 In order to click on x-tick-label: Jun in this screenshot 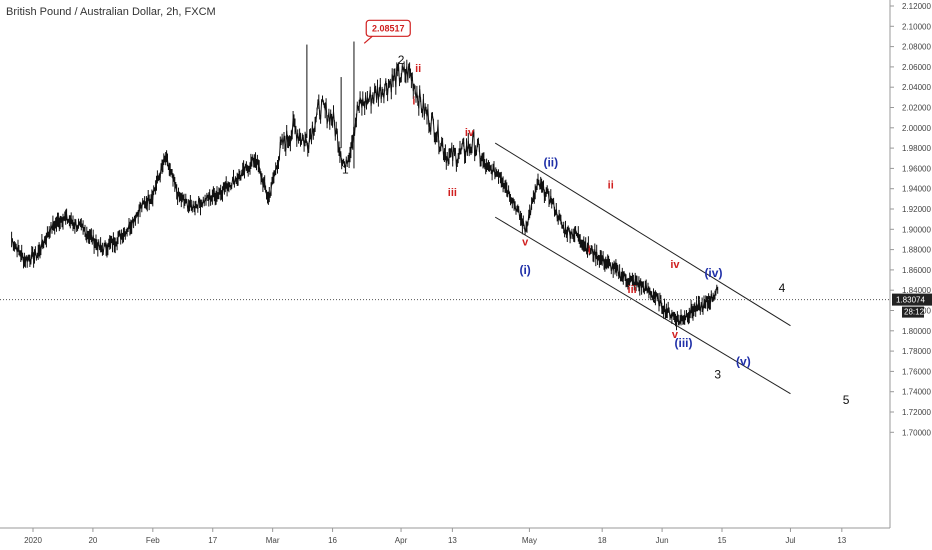, I will do `click(662, 540)`.